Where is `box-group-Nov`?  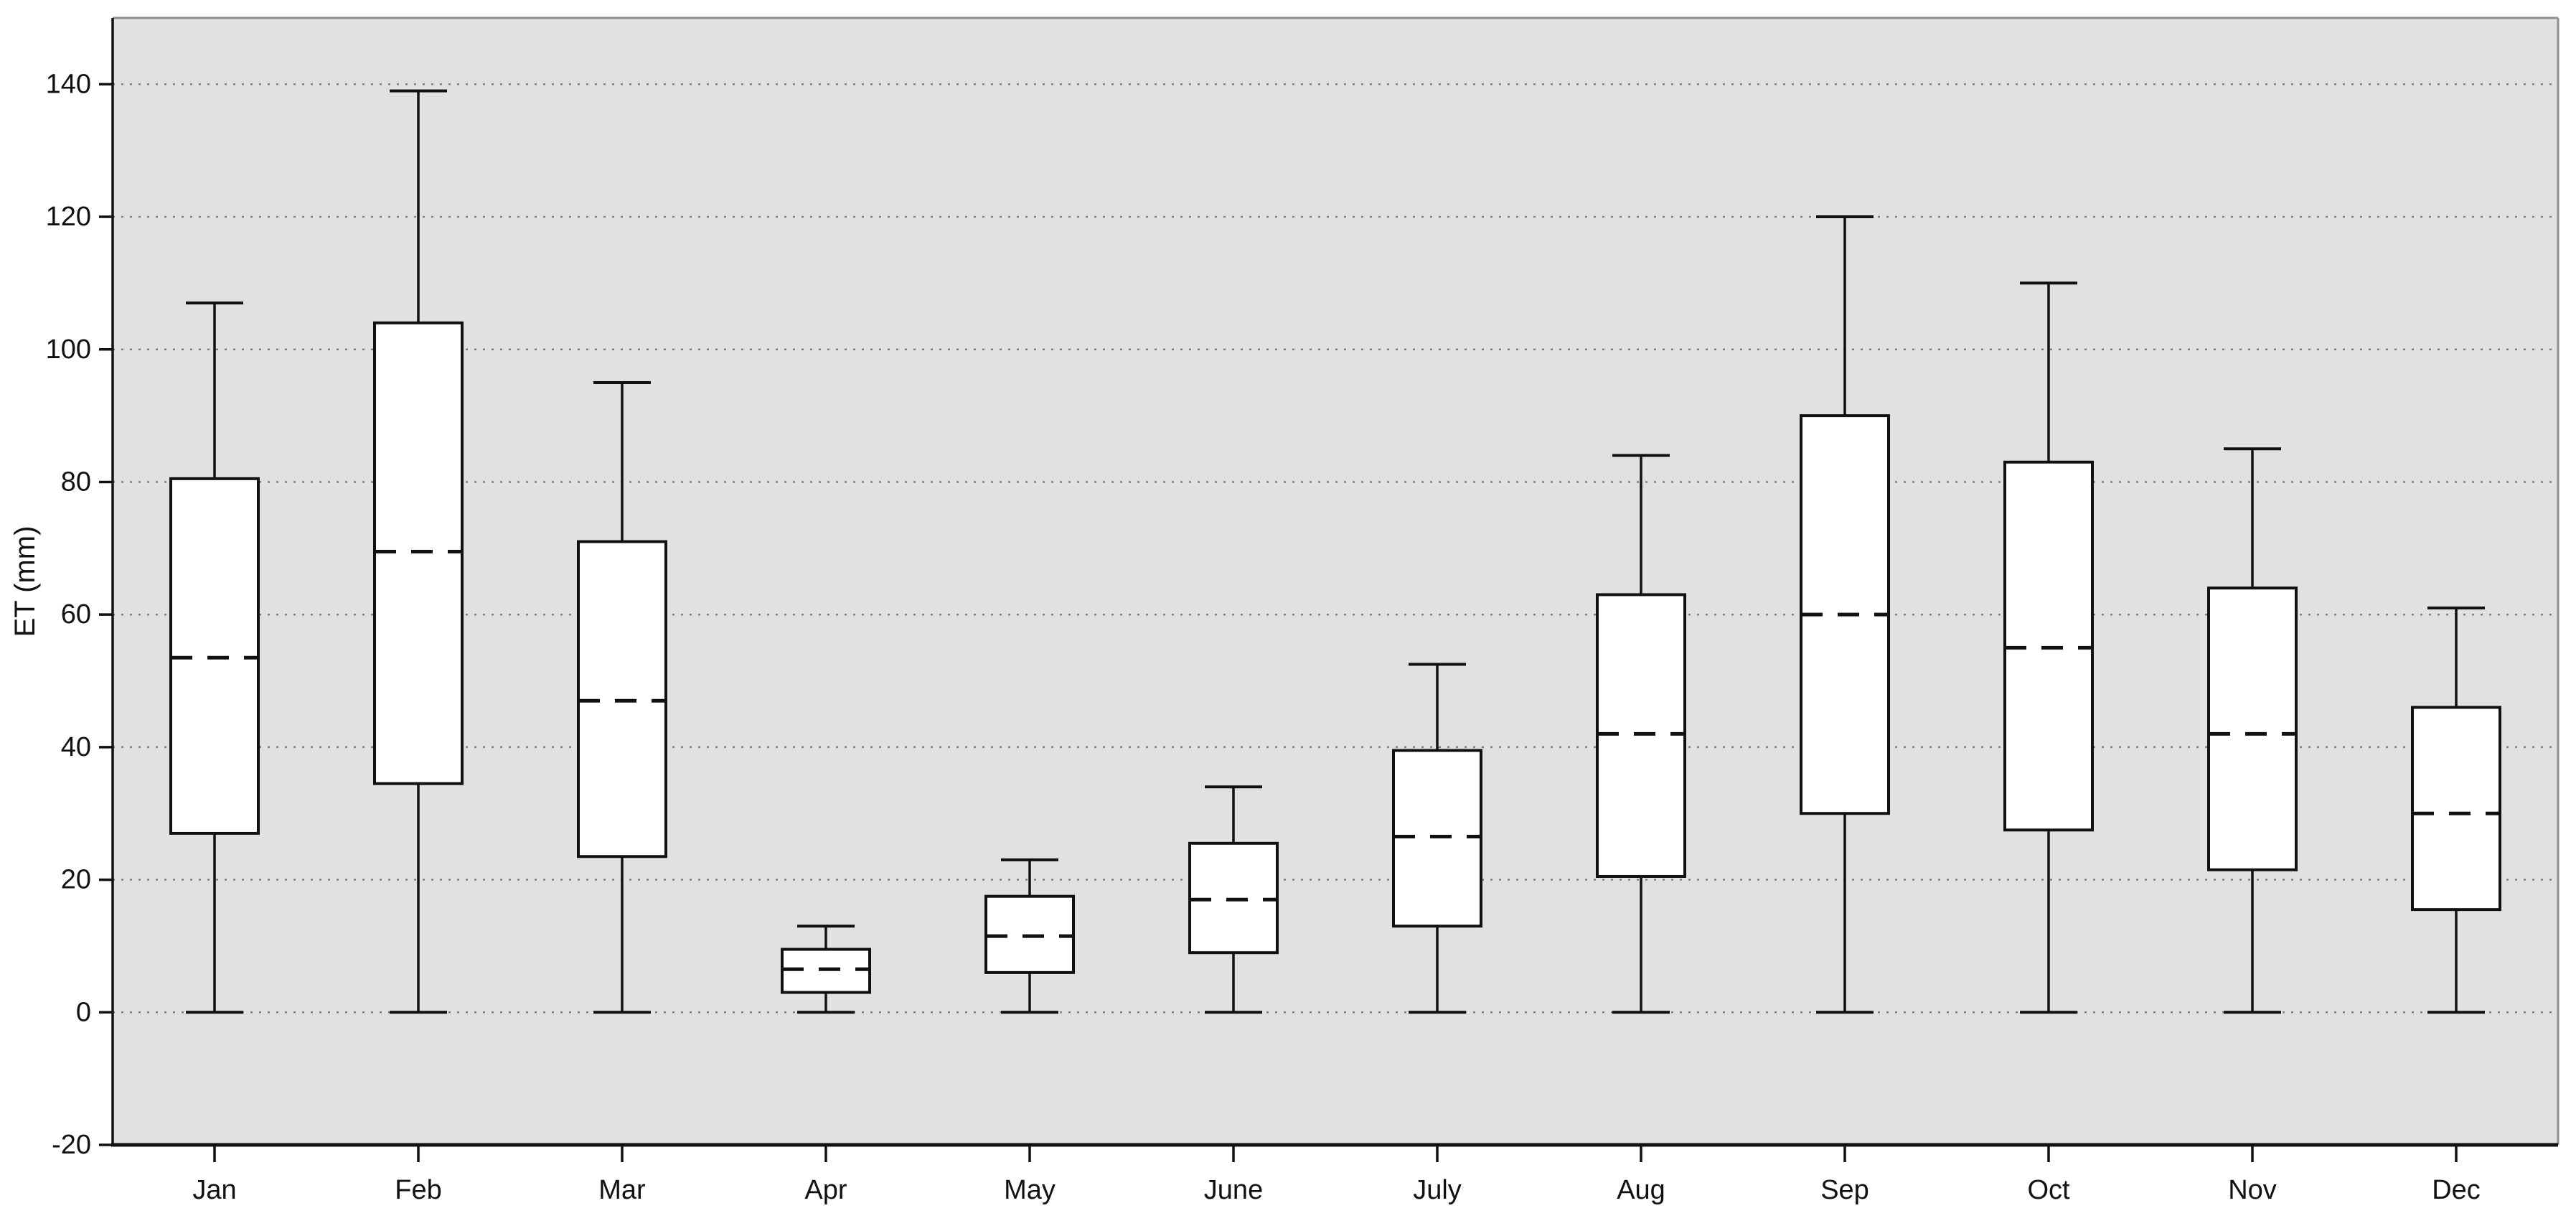
box-group-Nov is located at coordinates (2252, 731).